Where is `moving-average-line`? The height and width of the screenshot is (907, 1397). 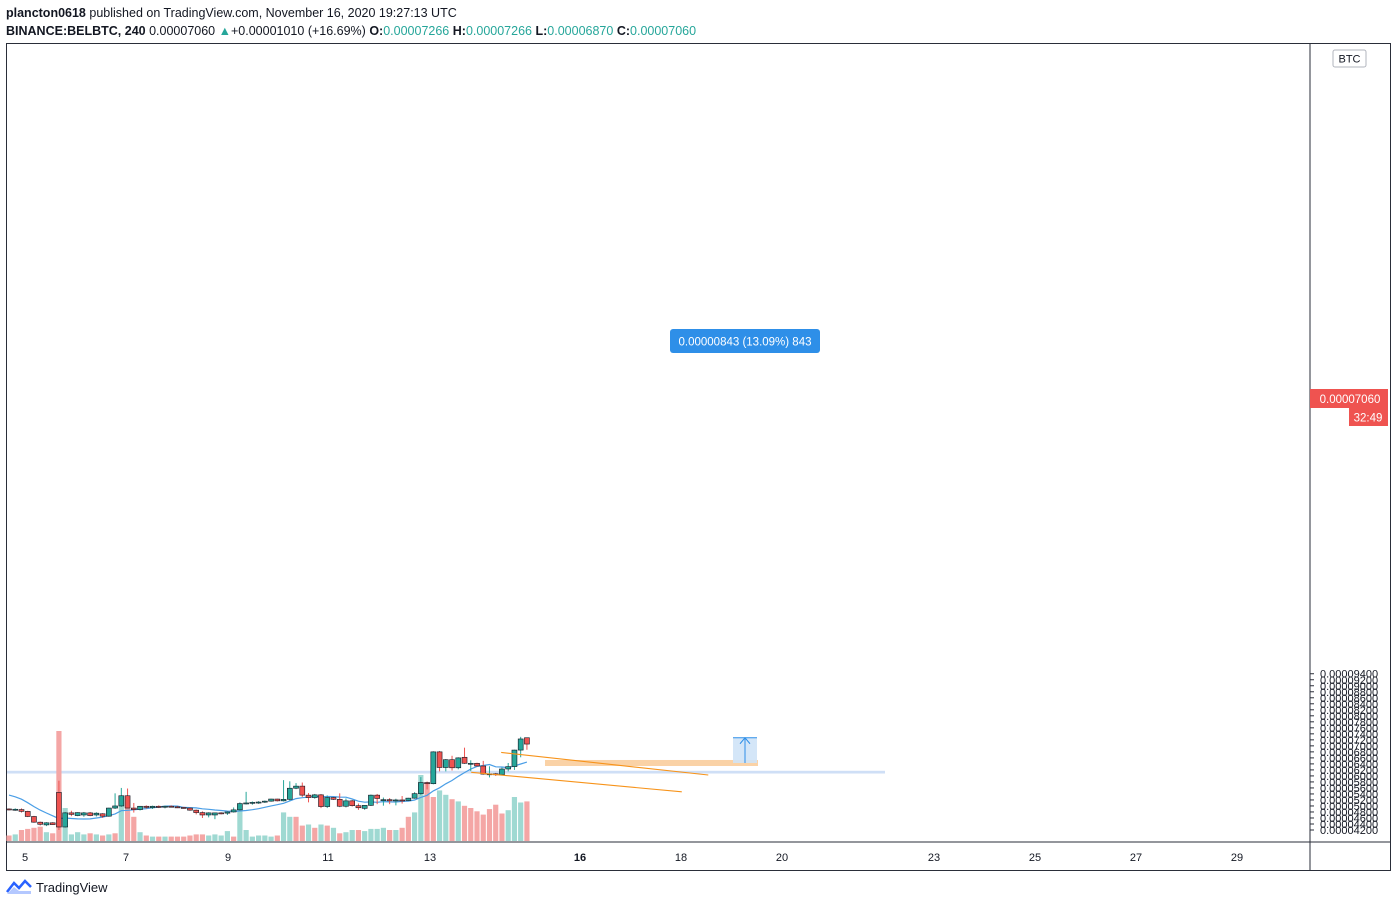 moving-average-line is located at coordinates (268, 790).